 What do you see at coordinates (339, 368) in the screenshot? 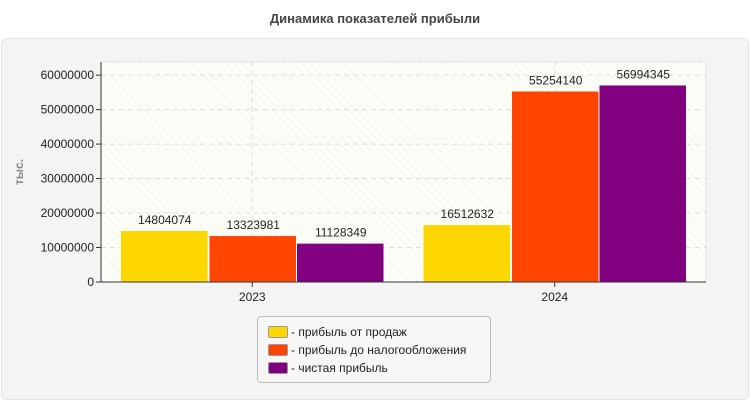
I see `legend-label: - чистая прибыль` at bounding box center [339, 368].